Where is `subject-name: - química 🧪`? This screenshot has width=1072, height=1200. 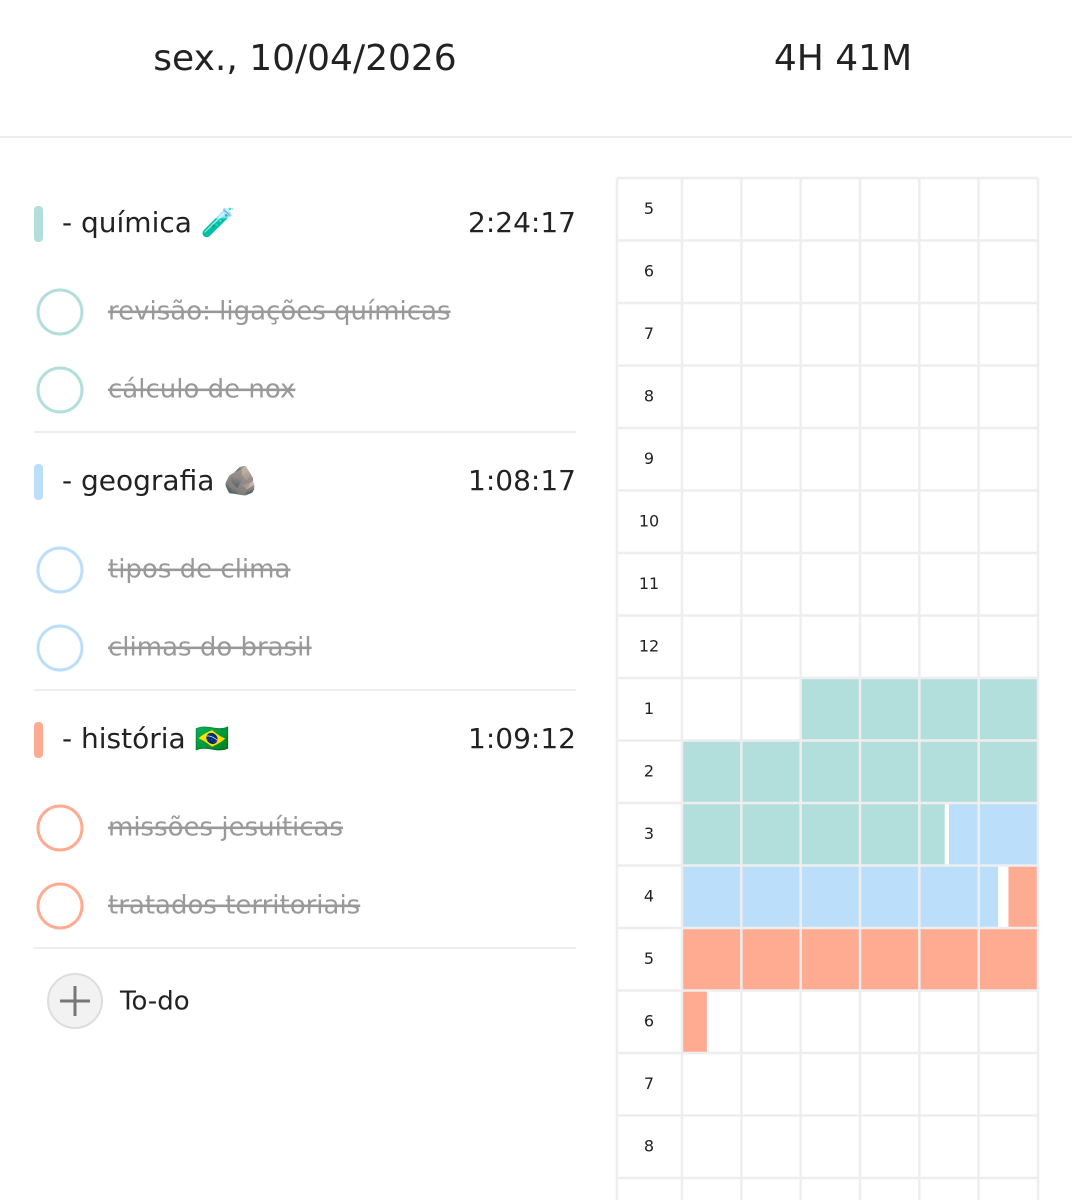
subject-name: - química 🧪 is located at coordinates (149, 222).